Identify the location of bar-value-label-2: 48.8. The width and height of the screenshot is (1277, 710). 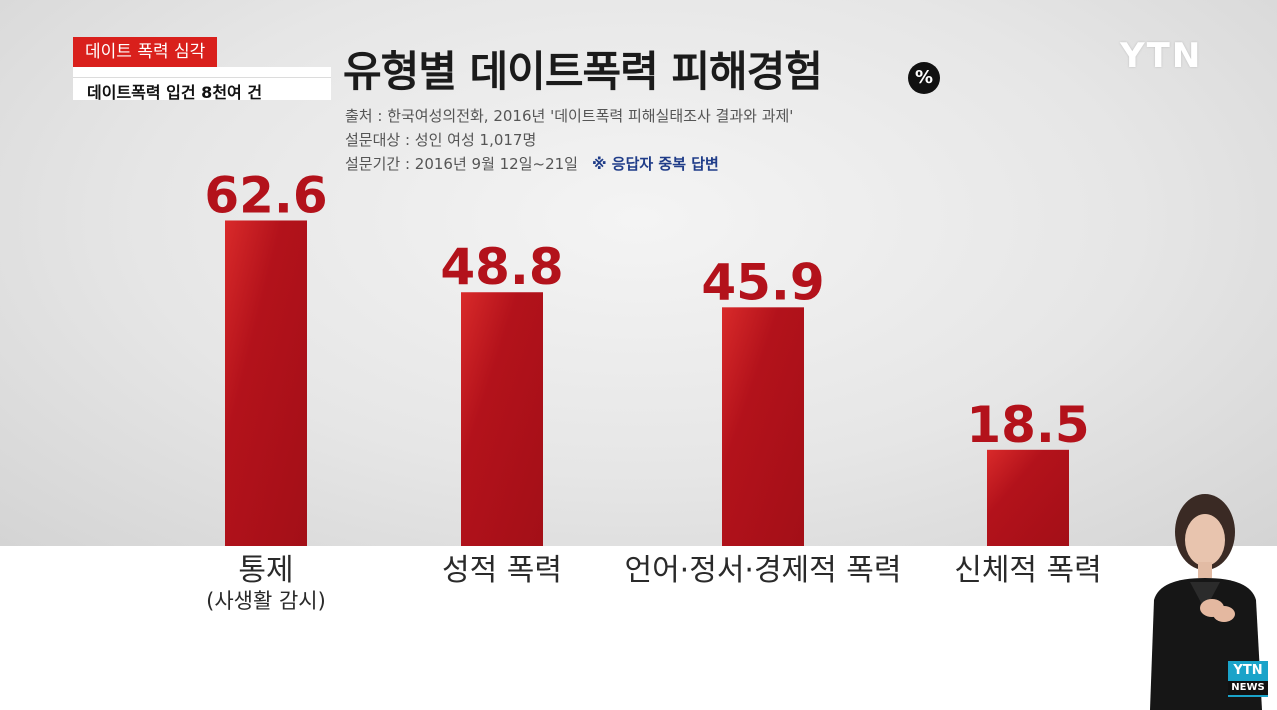
(501, 267).